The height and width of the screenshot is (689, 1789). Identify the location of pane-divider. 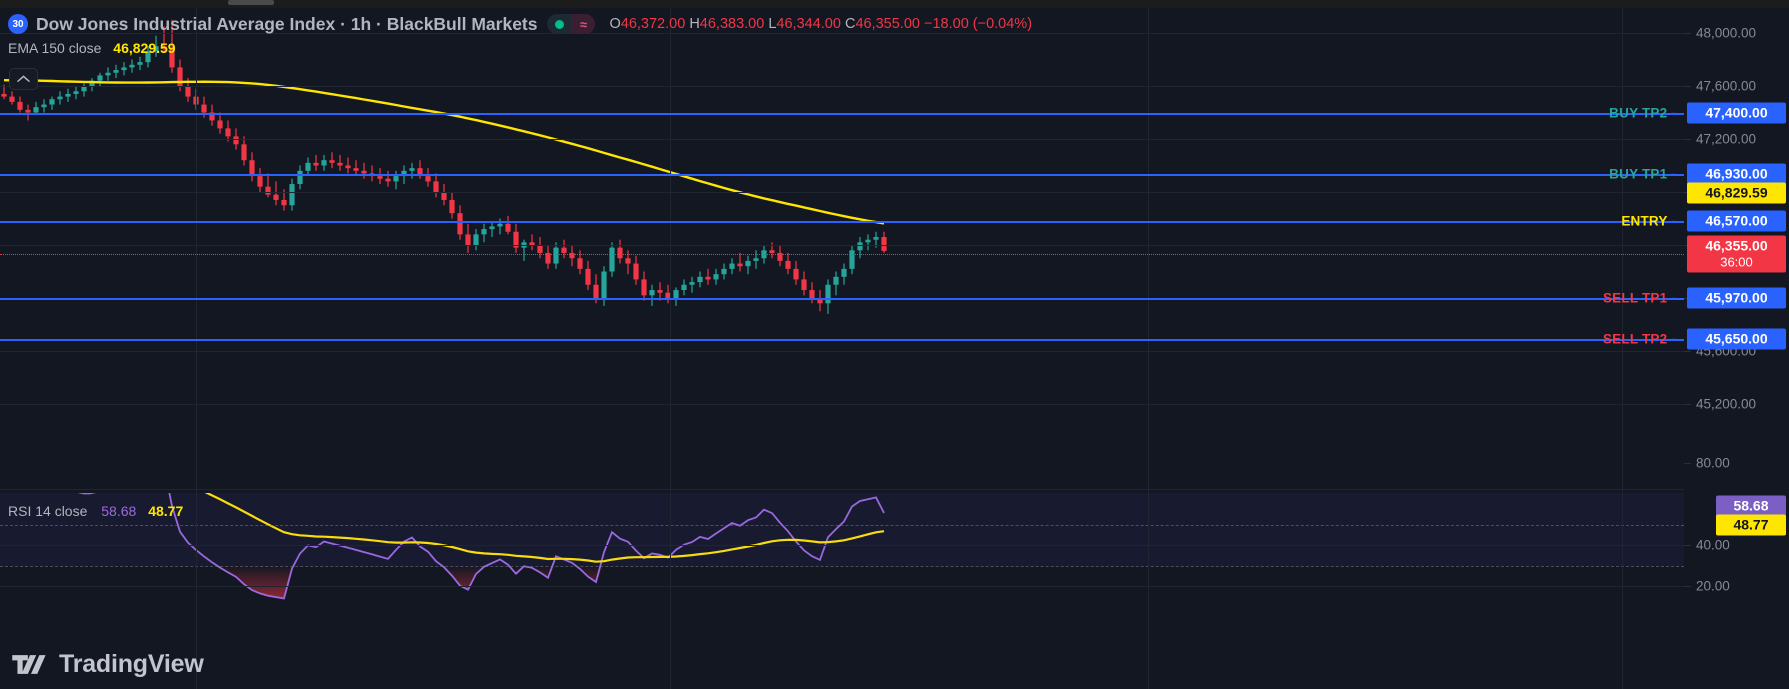
(894, 489).